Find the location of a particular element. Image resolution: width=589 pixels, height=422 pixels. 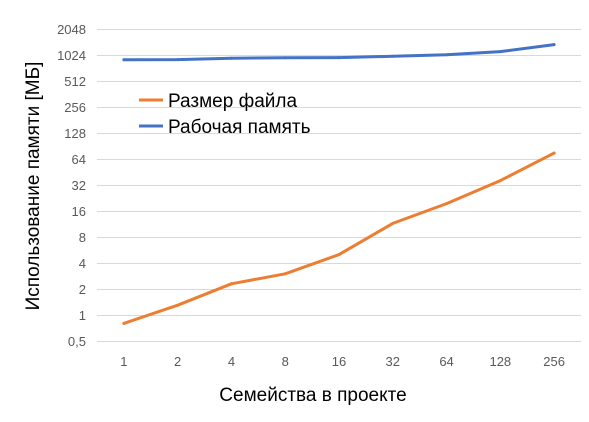

y-tick-label: 128 is located at coordinates (75, 133).